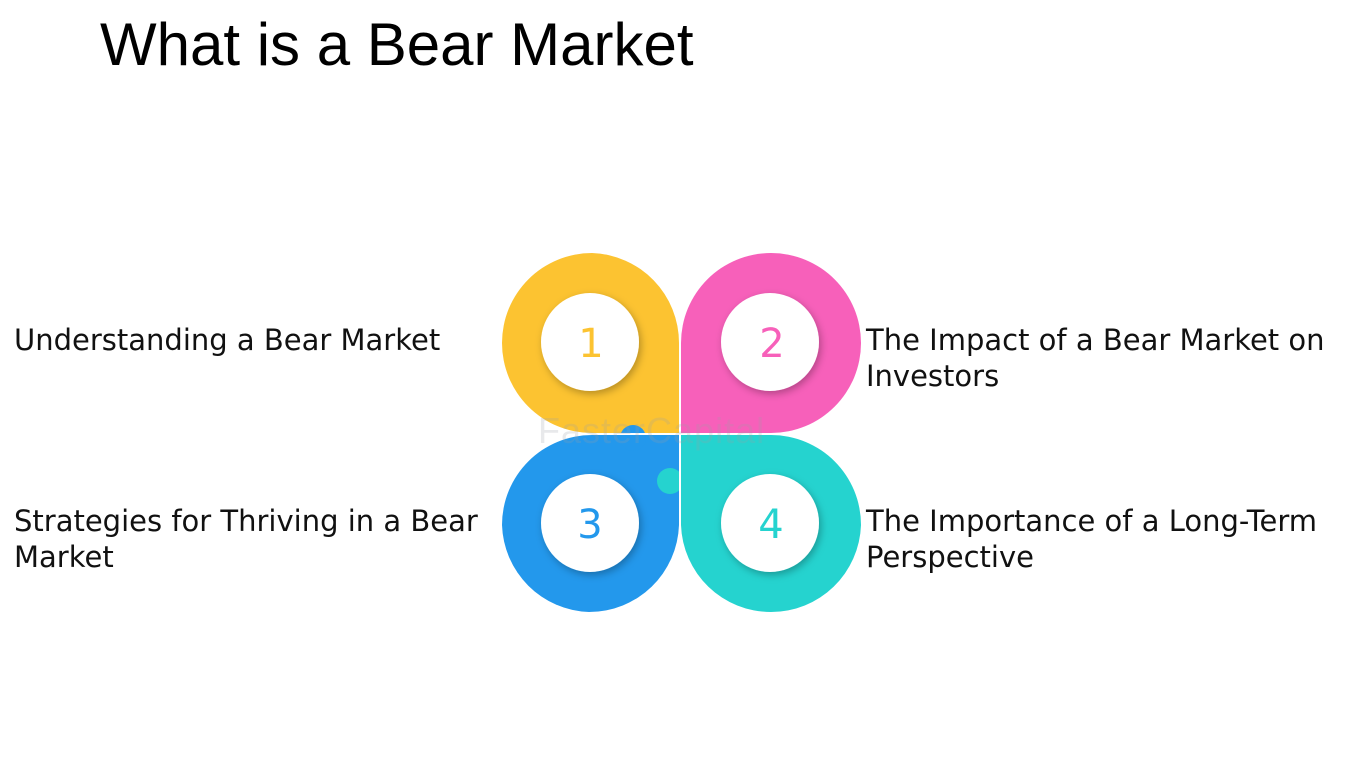  I want to click on piece-number-4: 4, so click(770, 525).